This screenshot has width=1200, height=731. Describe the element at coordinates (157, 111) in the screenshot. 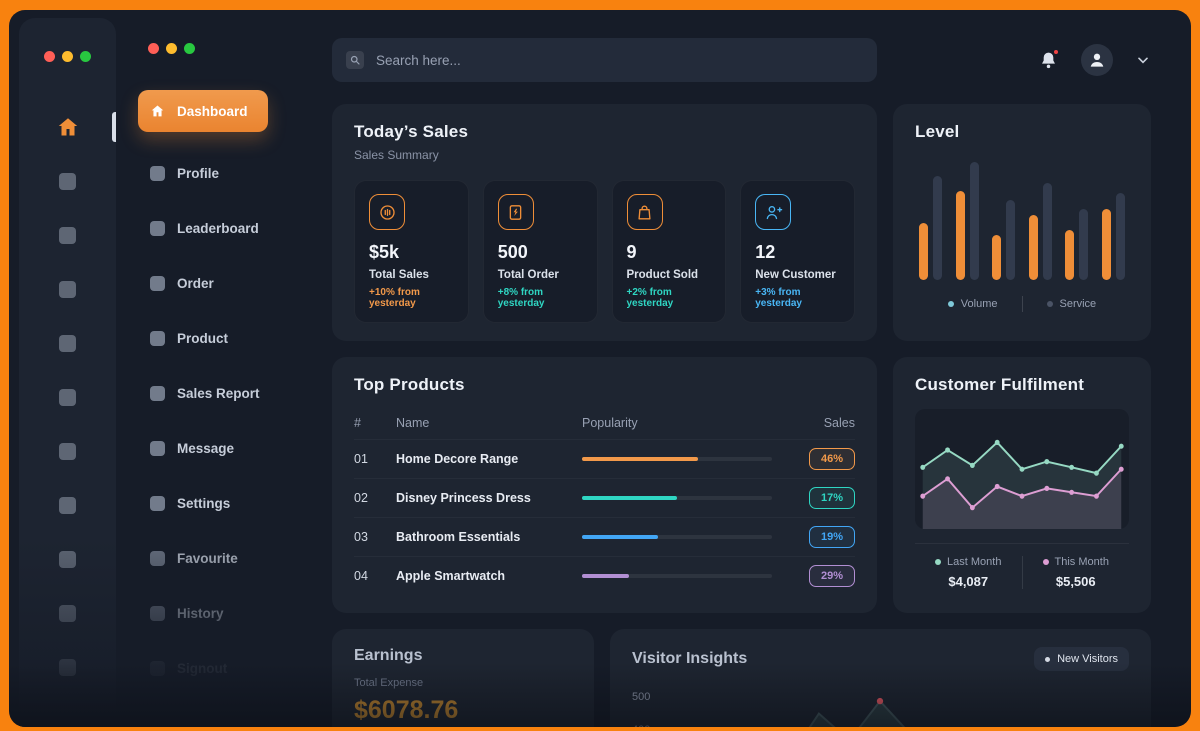

I see `home-icon` at that location.